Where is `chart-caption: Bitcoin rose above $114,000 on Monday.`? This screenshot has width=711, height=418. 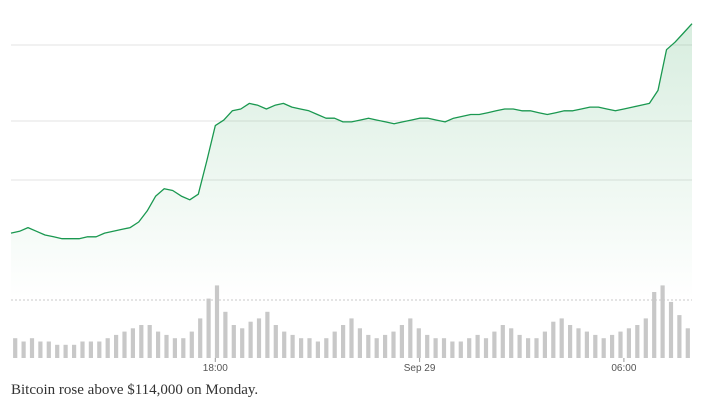 chart-caption: Bitcoin rose above $114,000 on Monday. is located at coordinates (135, 390).